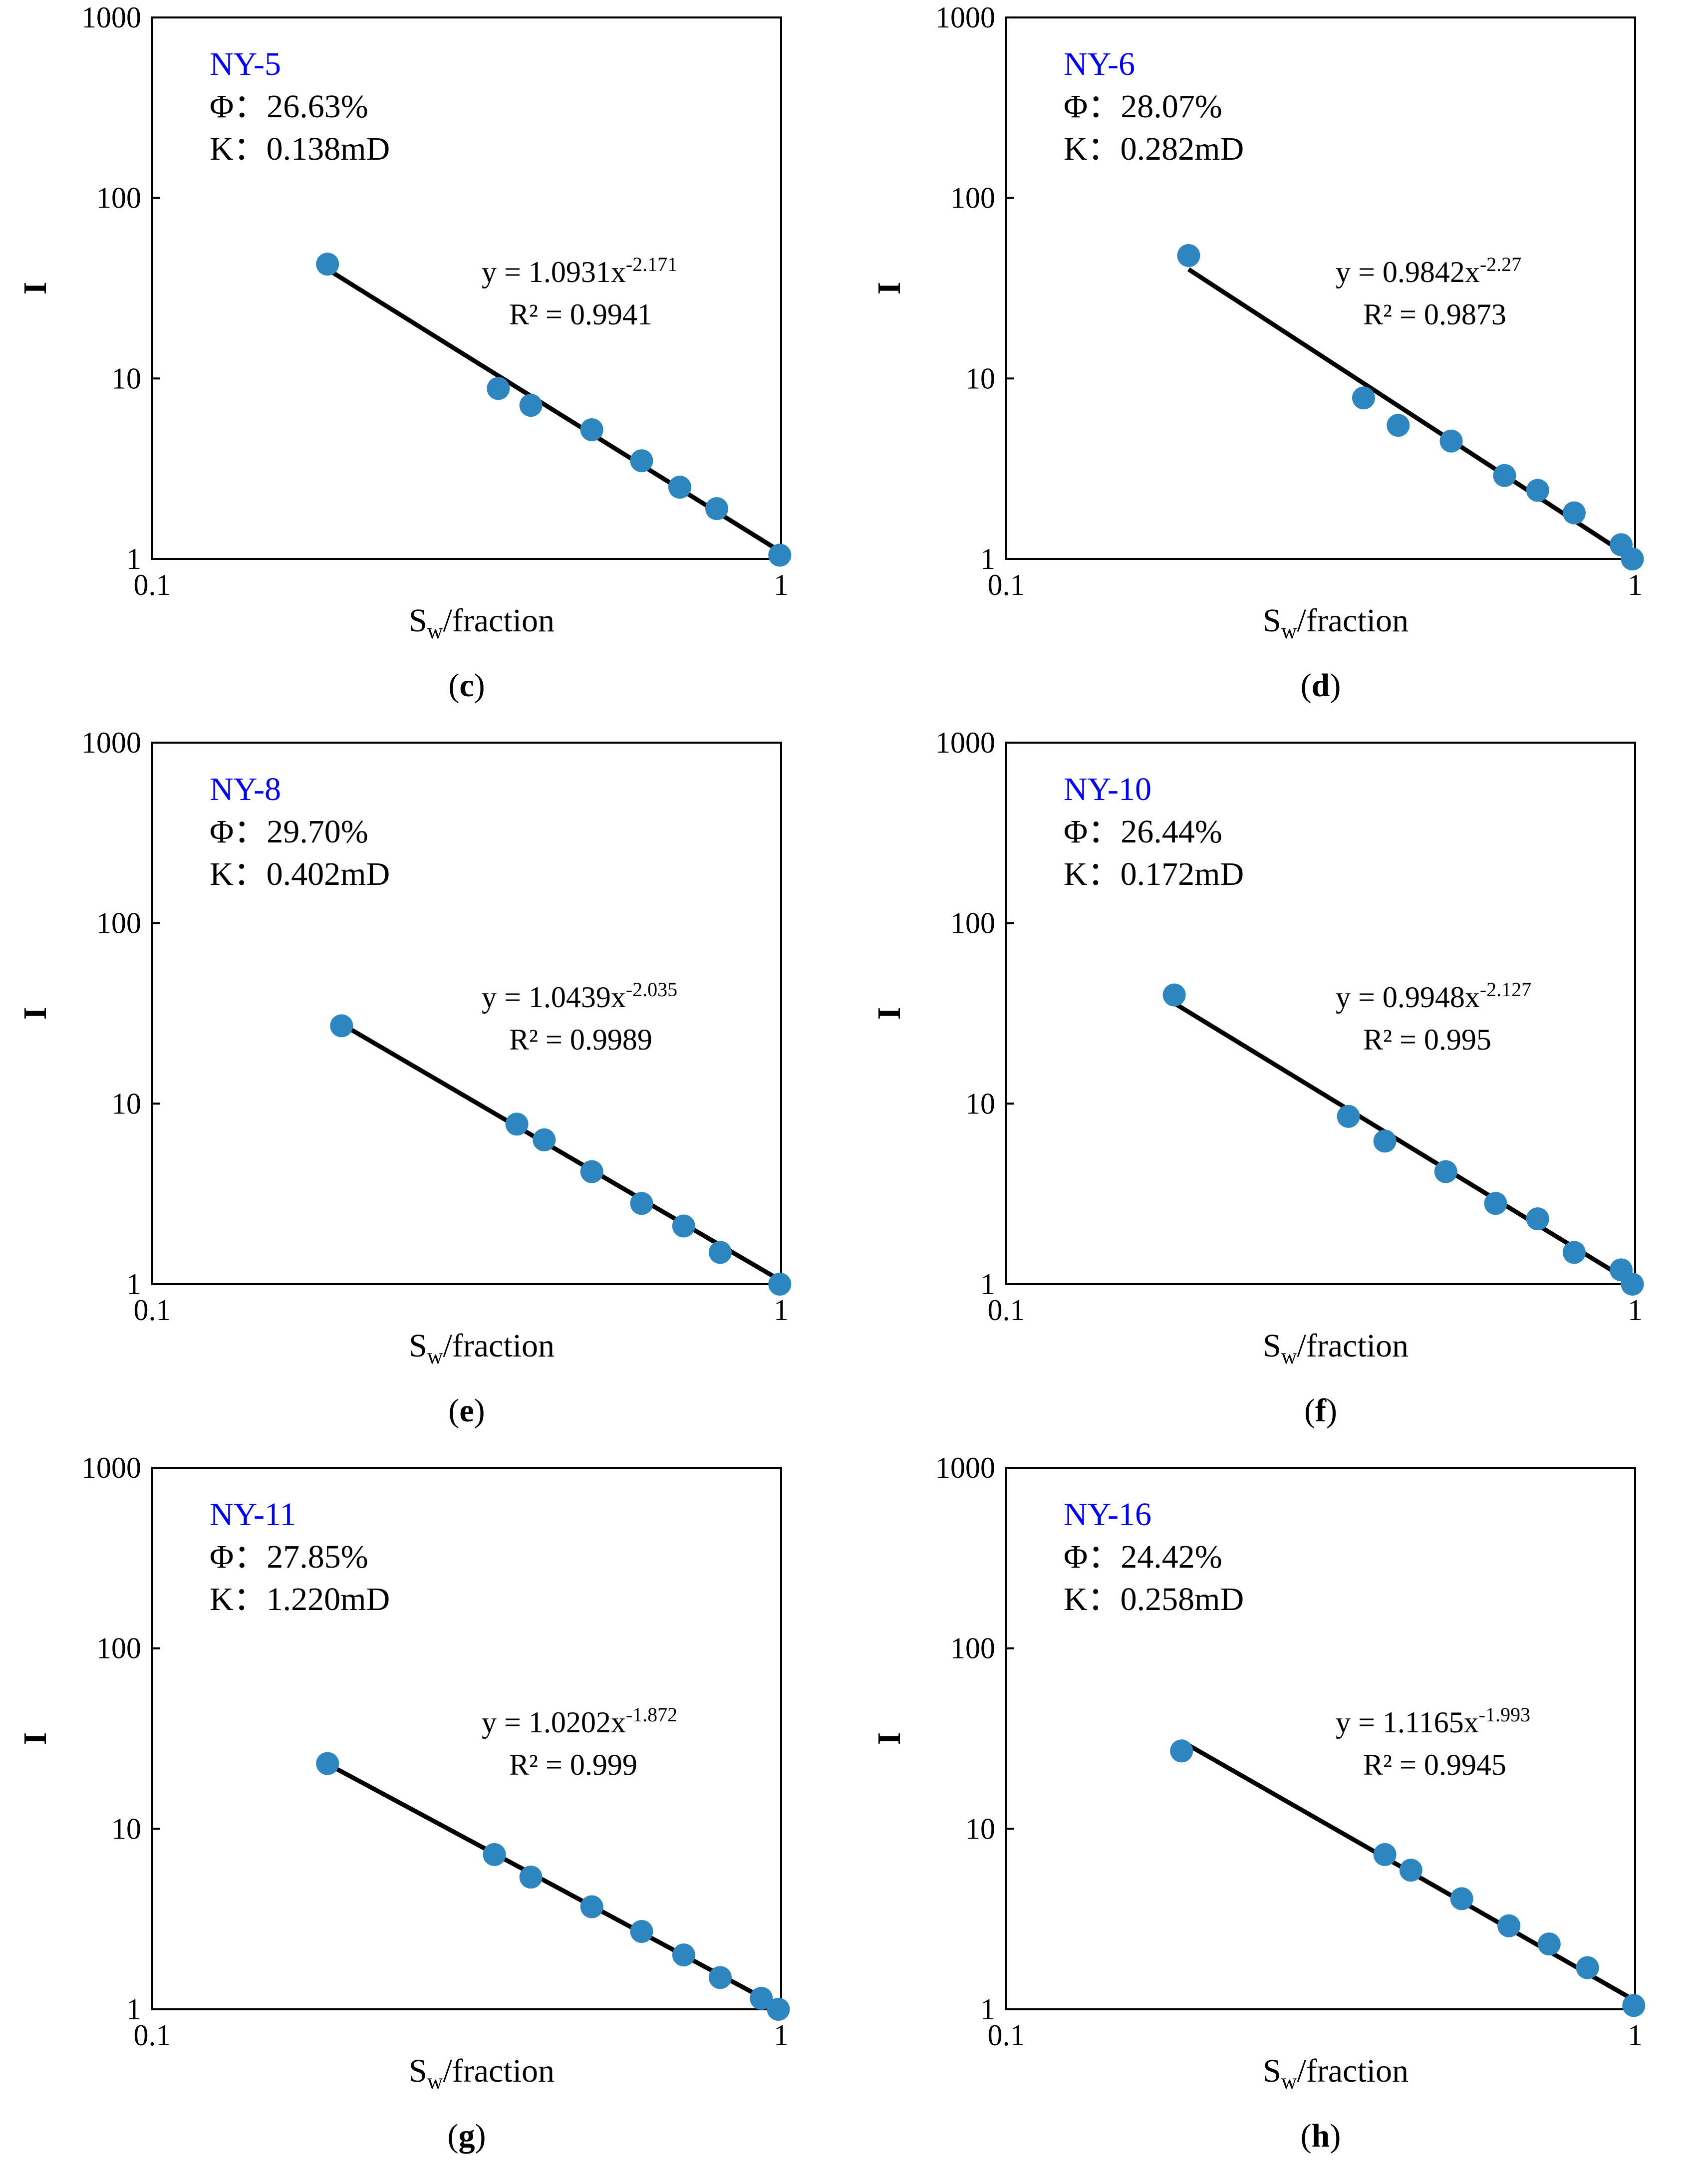  I want to click on fit-equation-base: y = 1.0439x, so click(554, 998).